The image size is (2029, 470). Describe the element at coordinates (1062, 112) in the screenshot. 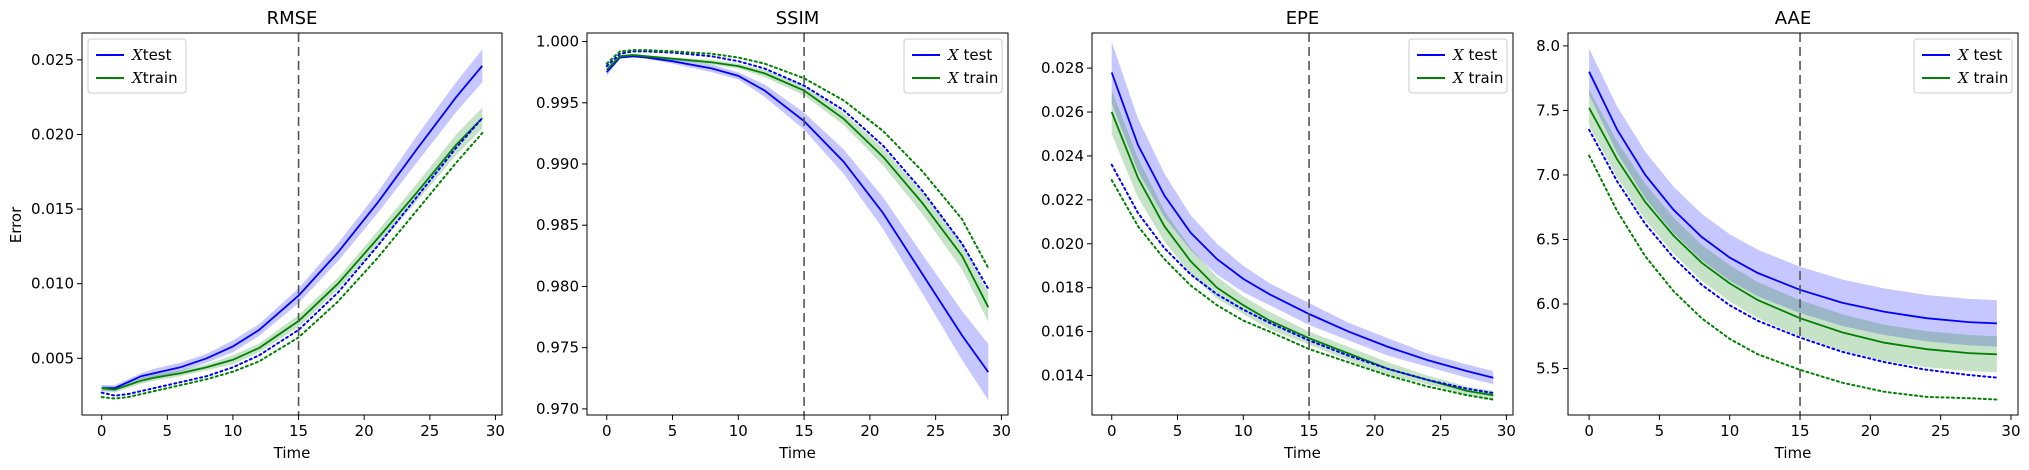

I see `y-tick-label: 0.026` at that location.